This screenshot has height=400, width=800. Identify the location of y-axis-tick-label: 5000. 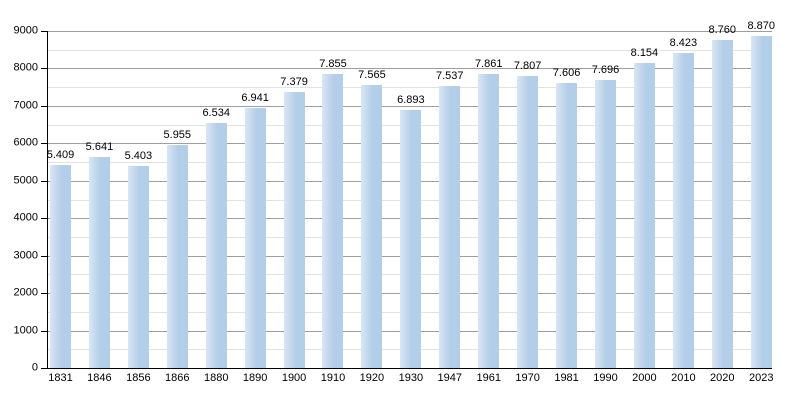
(25, 180).